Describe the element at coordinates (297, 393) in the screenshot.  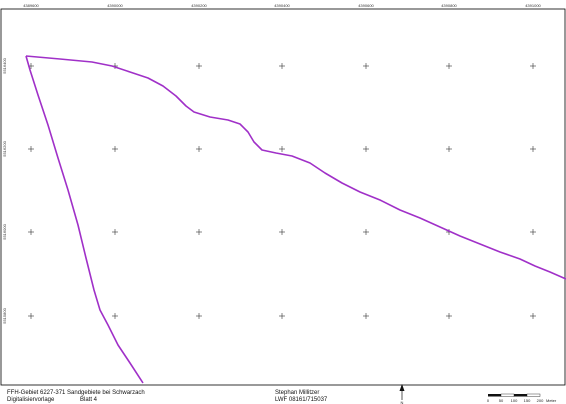
I see `author-name: Stephan Millitzer` at that location.